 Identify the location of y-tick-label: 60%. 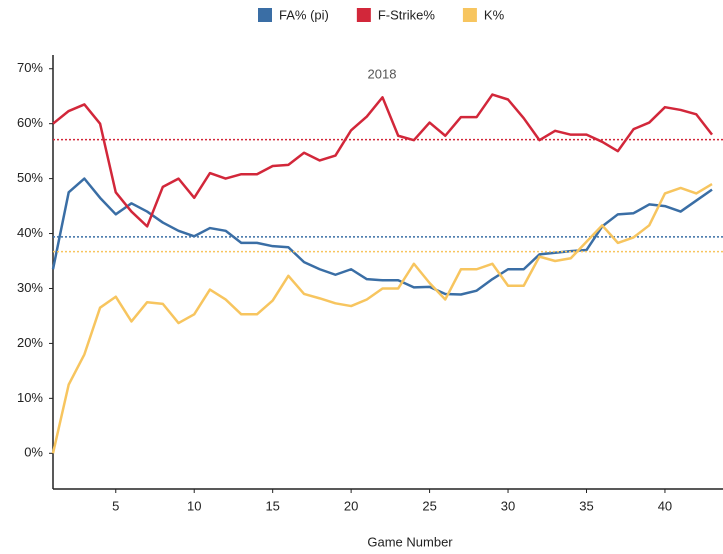
(30, 122).